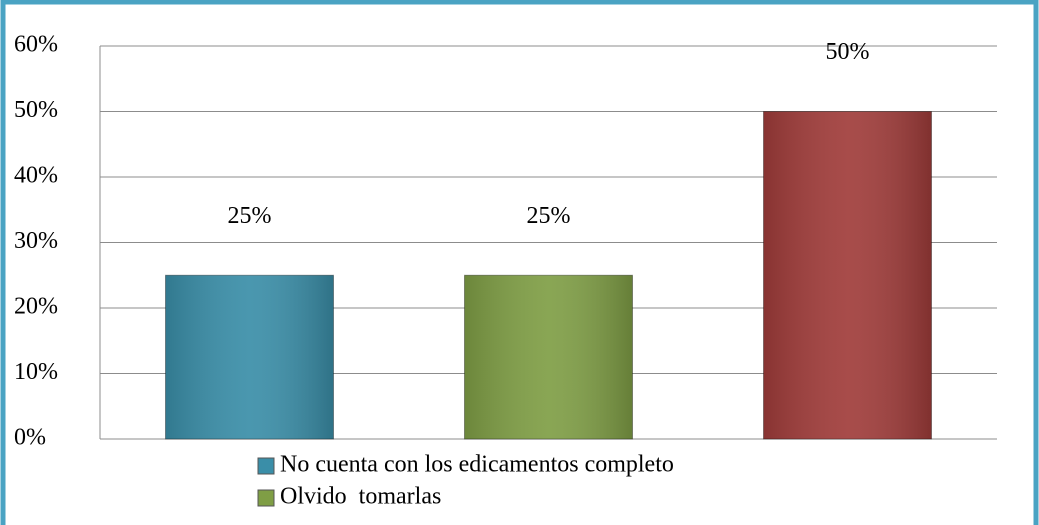 This screenshot has height=525, width=1039. Describe the element at coordinates (36, 241) in the screenshot. I see `y-tick-label: 30%` at that location.